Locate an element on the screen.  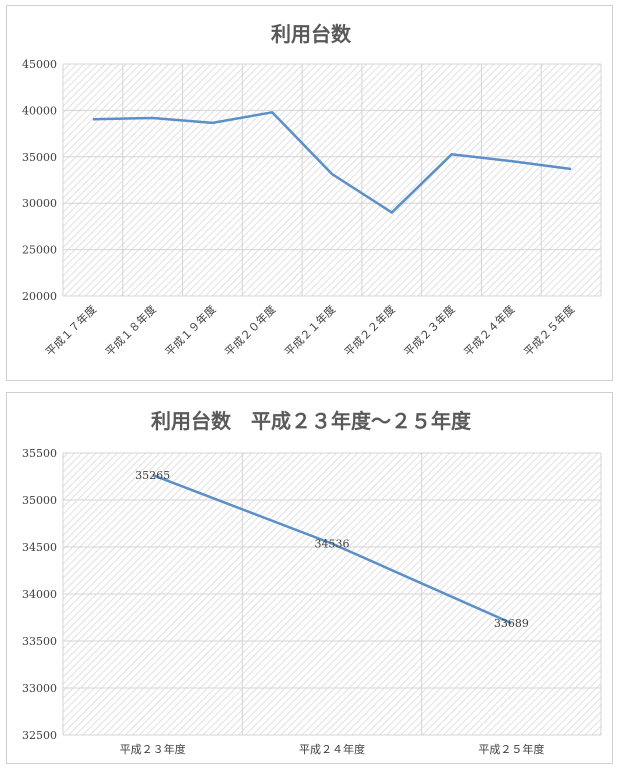
x-tick-label: 平成１９年度 is located at coordinates (190, 330).